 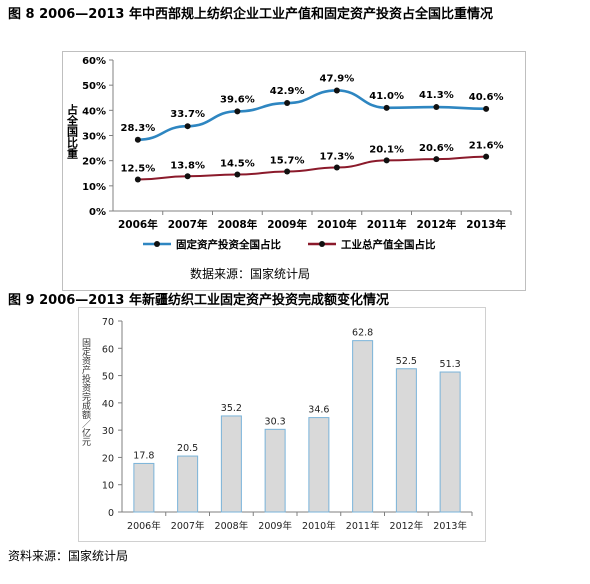 What do you see at coordinates (138, 169) in the screenshot?
I see `data-label: 12.5%` at bounding box center [138, 169].